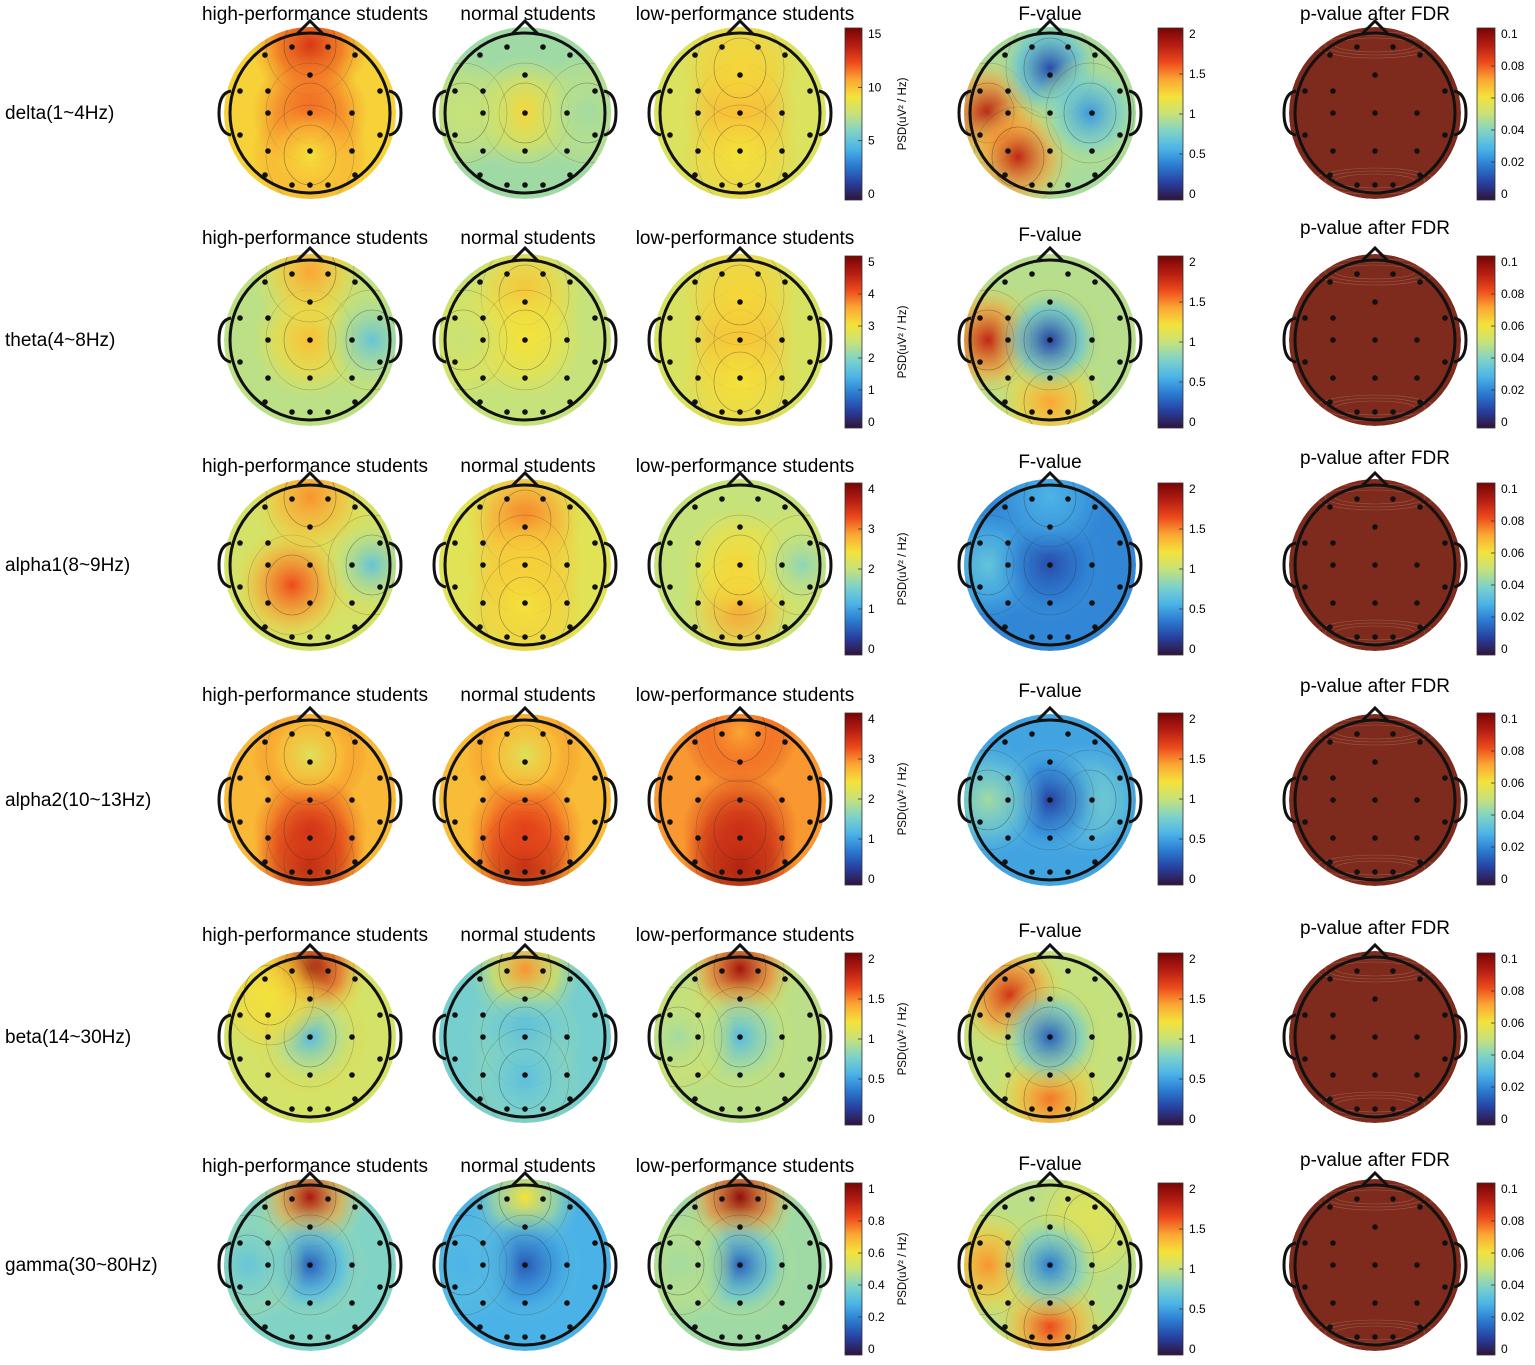 The width and height of the screenshot is (1535, 1365). I want to click on low-title: low-performance students, so click(745, 238).